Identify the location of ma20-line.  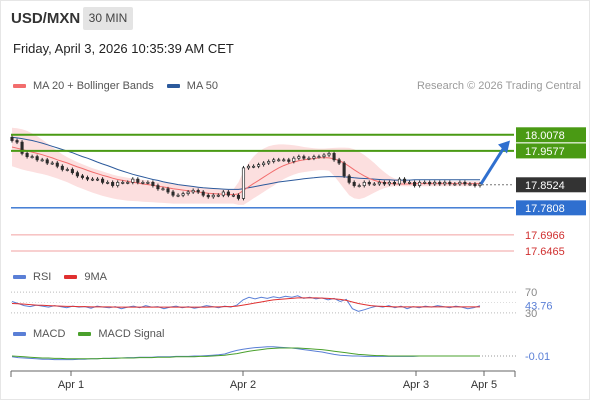
(245, 171).